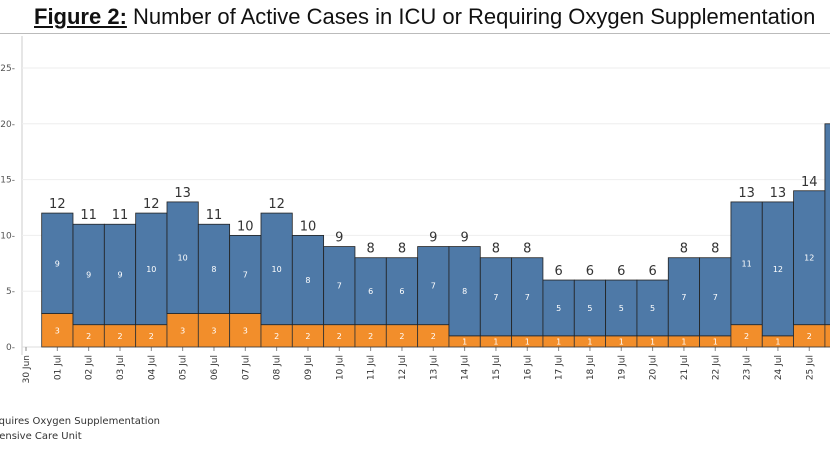 The image size is (830, 468). Describe the element at coordinates (372, 367) in the screenshot. I see `x-tick-label: 11 Jul` at that location.